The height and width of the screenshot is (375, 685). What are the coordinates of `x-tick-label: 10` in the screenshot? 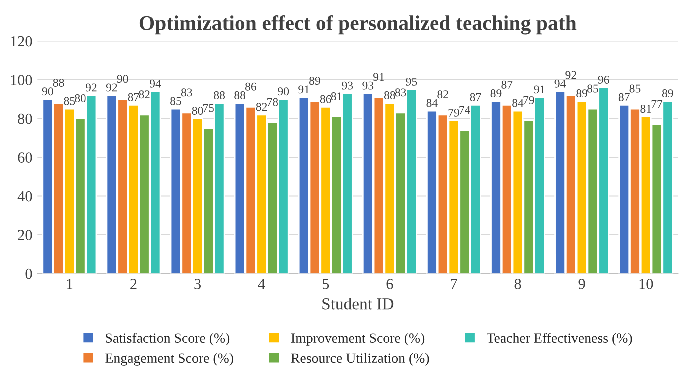 It's located at (647, 284).